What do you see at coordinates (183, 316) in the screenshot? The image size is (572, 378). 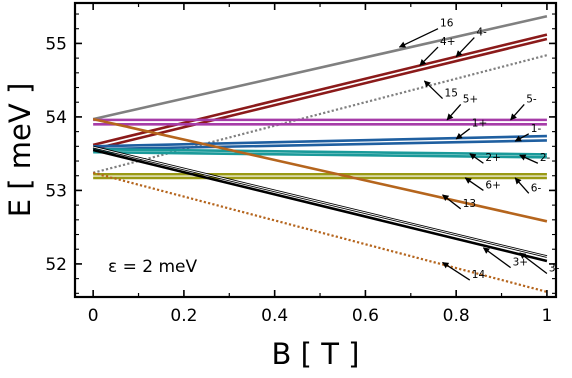 I see `x-tick-label-1: 0.2` at bounding box center [183, 316].